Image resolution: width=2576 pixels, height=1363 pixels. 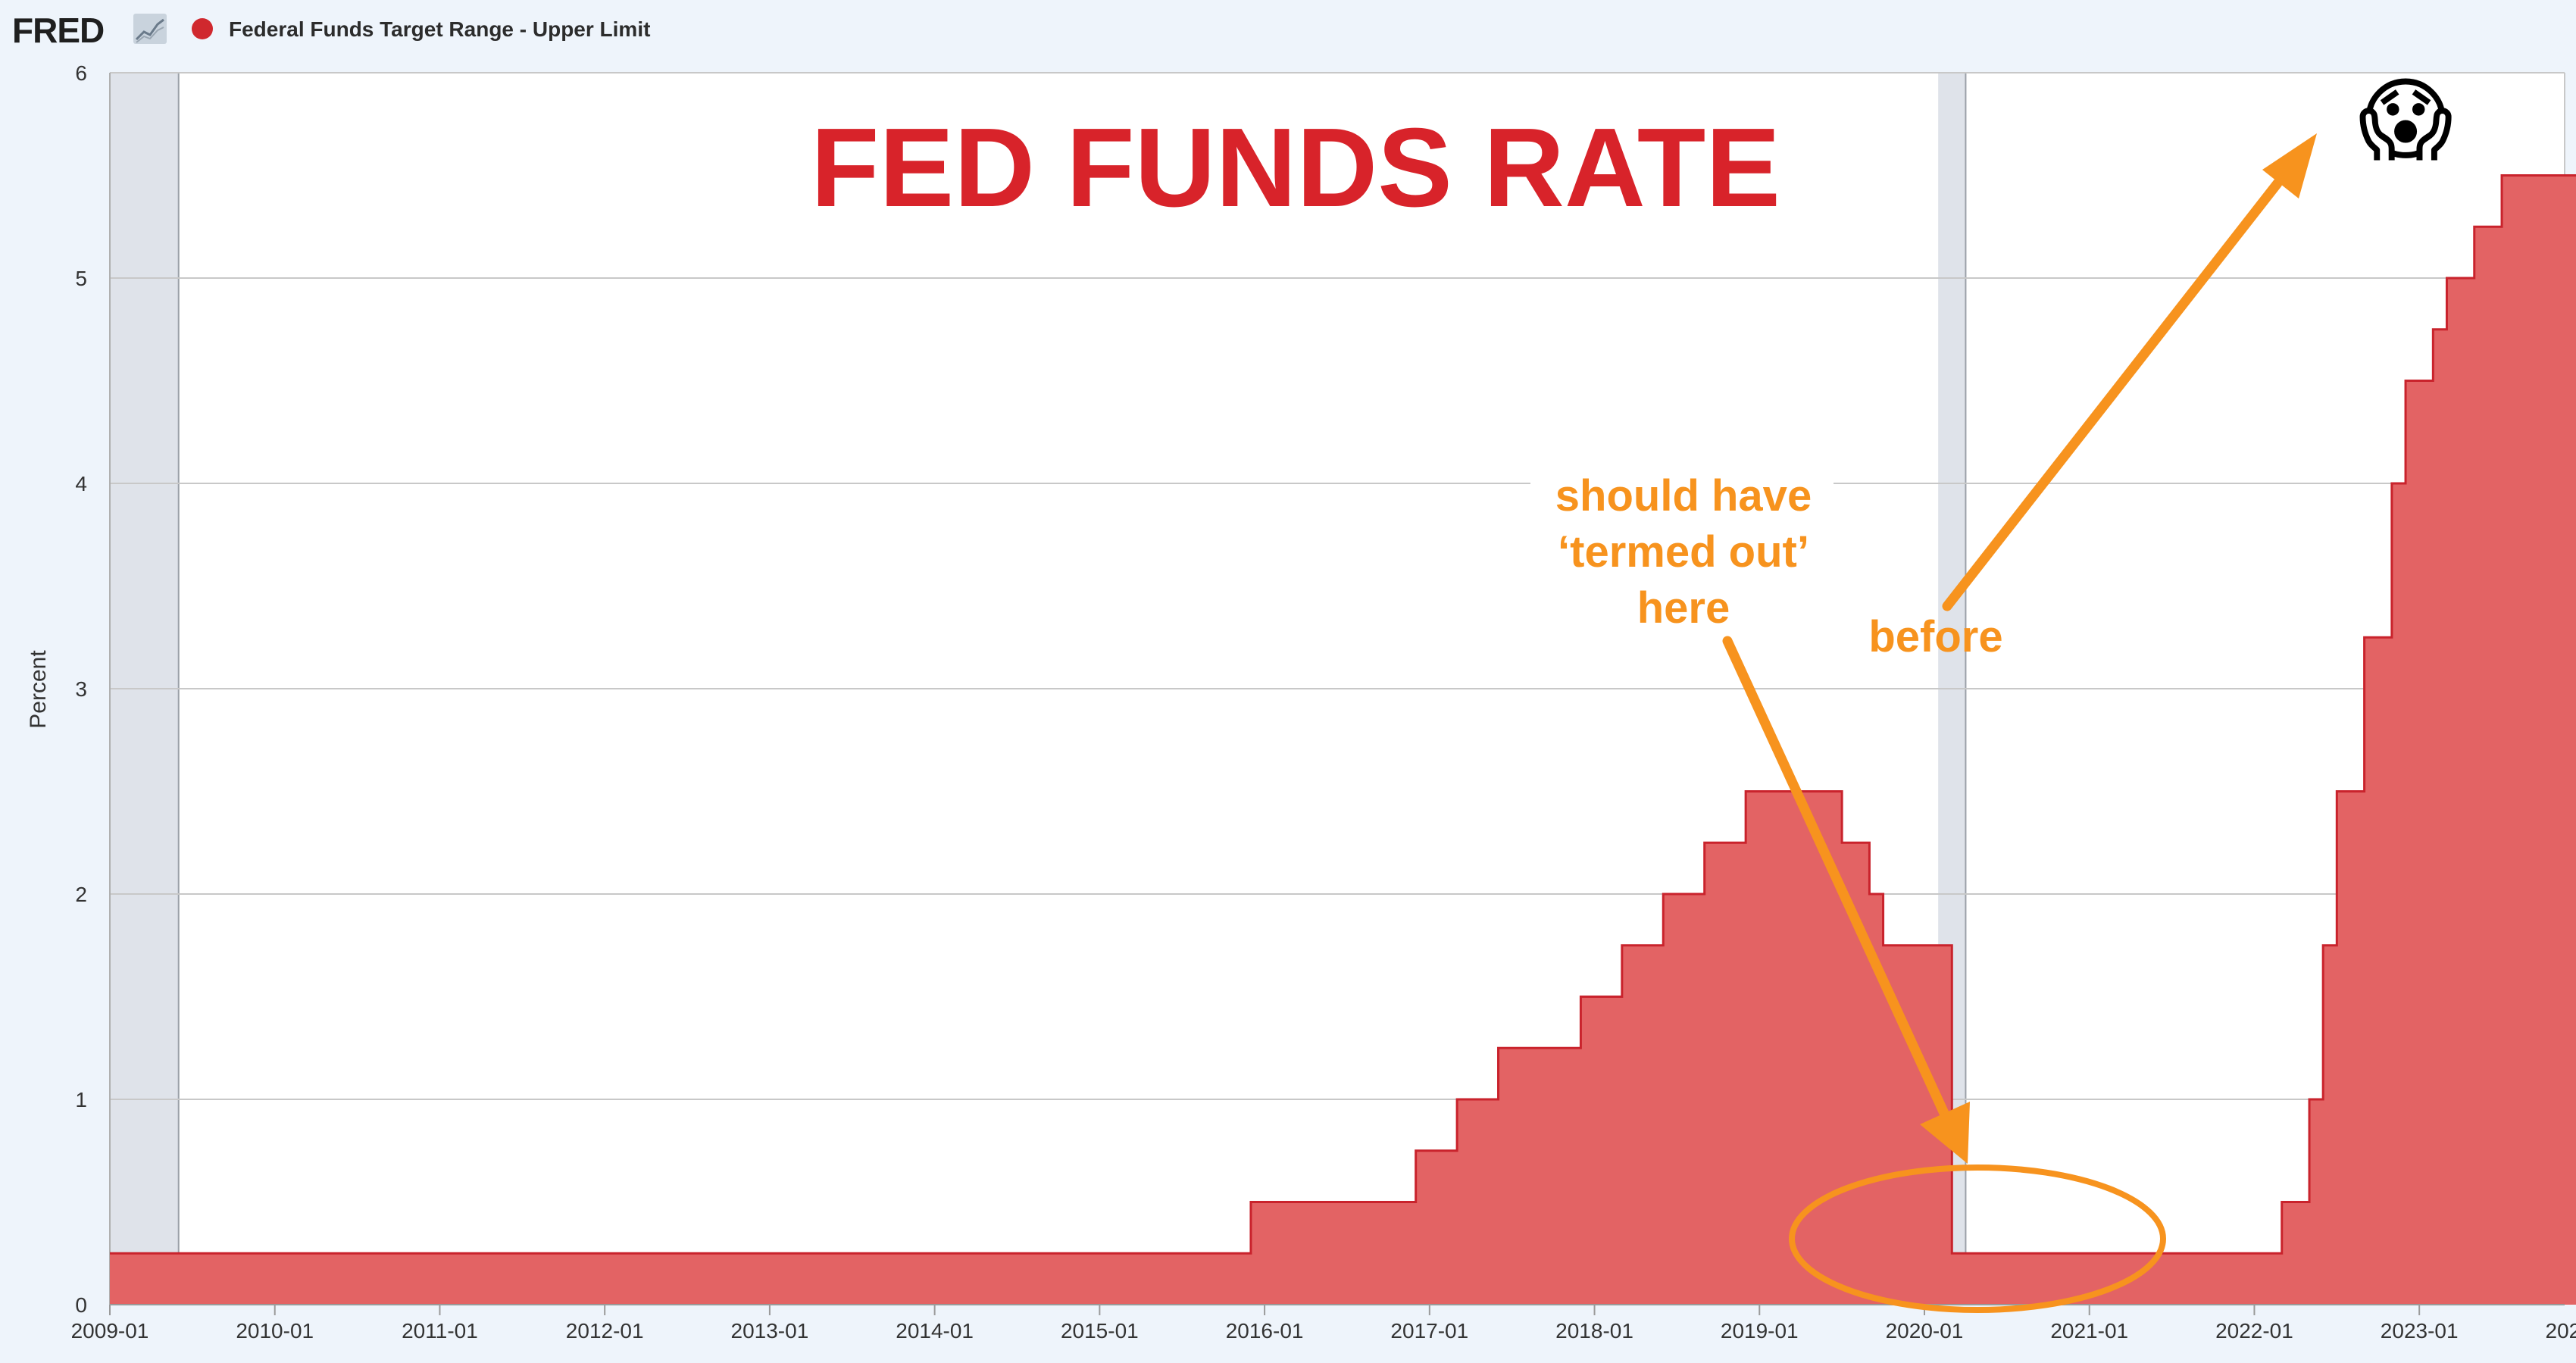 What do you see at coordinates (440, 1331) in the screenshot?
I see `x-tick-label: 2011-01` at bounding box center [440, 1331].